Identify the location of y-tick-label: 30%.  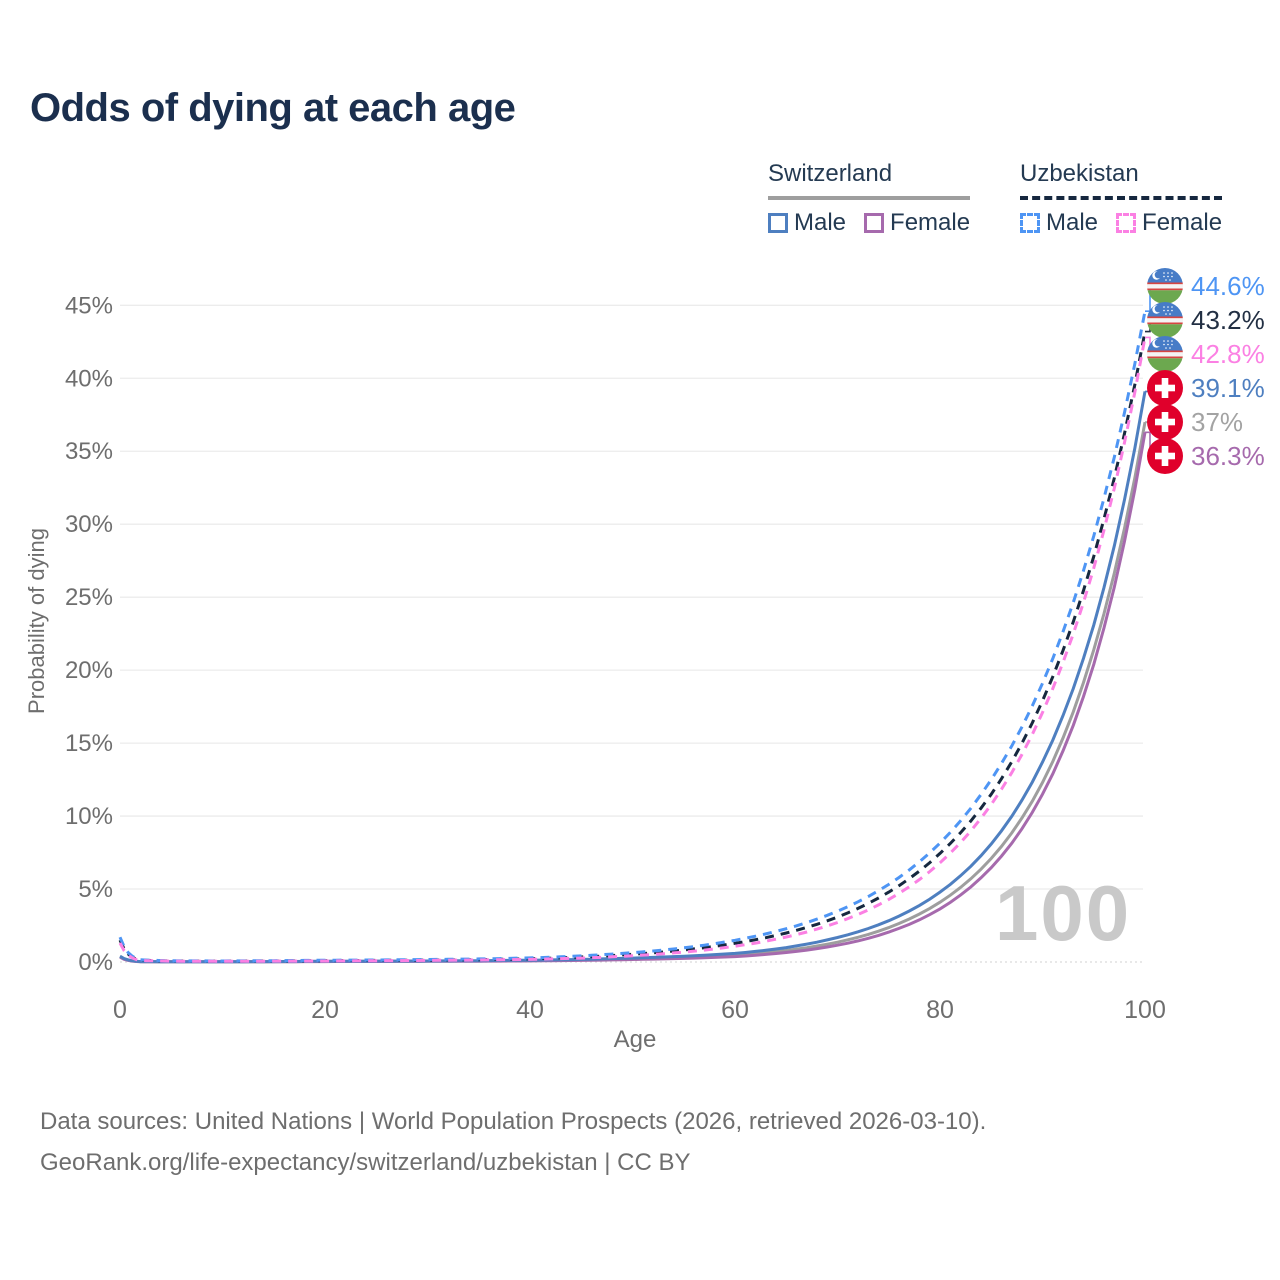
(89, 524).